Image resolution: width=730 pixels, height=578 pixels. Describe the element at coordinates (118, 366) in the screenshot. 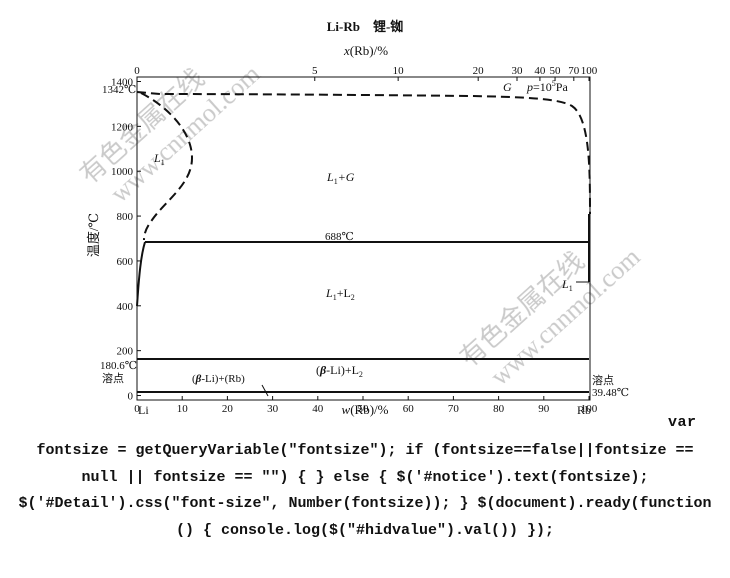

I see `li-melting-label: 180.6℃` at that location.